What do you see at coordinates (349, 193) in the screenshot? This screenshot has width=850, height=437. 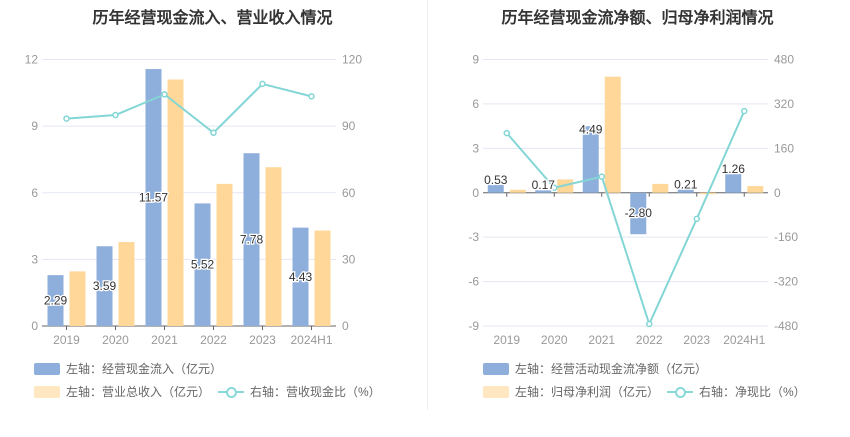 I see `right-axis-tick: 60` at bounding box center [349, 193].